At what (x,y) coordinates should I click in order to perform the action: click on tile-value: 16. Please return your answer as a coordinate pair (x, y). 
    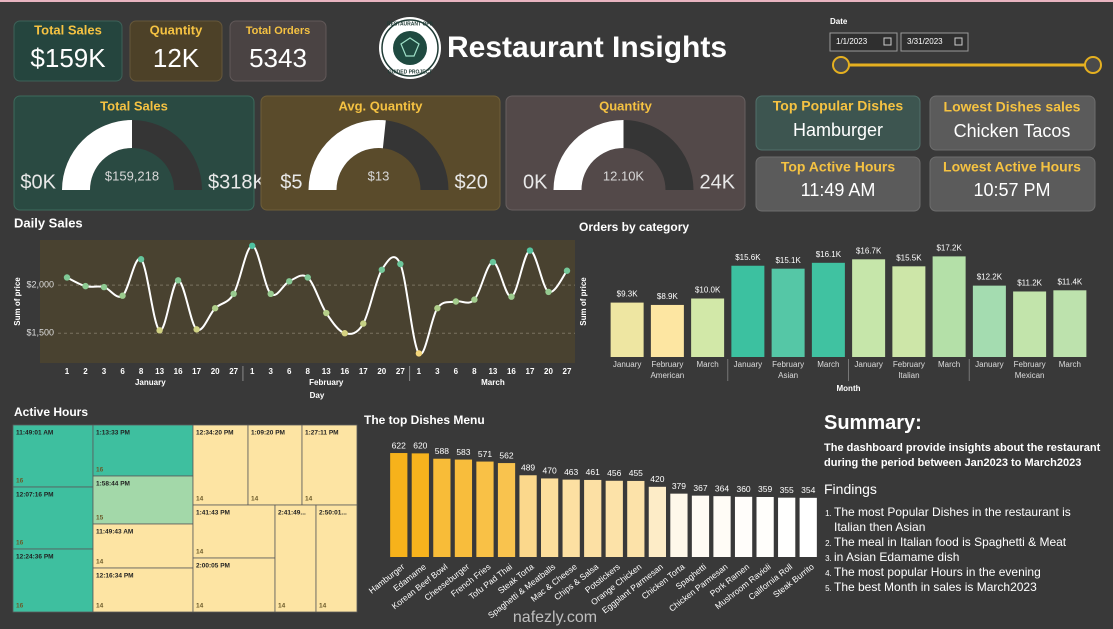
    Looking at the image, I should click on (20, 543).